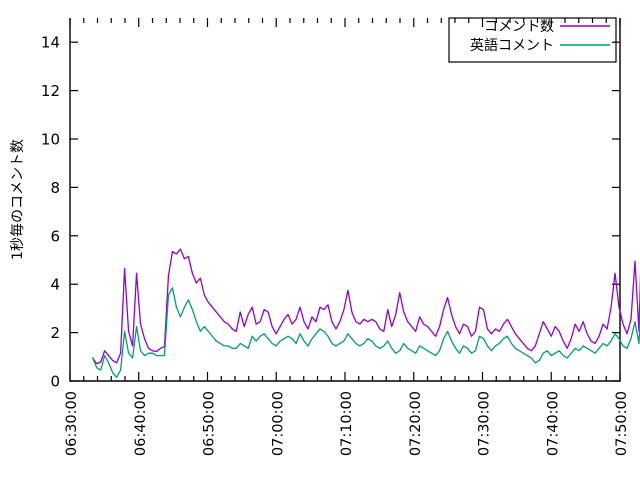 Image resolution: width=640 pixels, height=480 pixels. Describe the element at coordinates (416, 423) in the screenshot. I see `x-tick-label: 07:20:00` at that location.